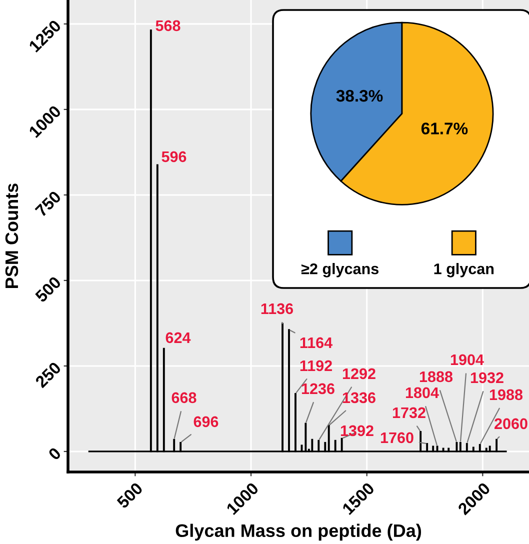  Describe the element at coordinates (422, 392) in the screenshot. I see `annotation: 1804` at that location.